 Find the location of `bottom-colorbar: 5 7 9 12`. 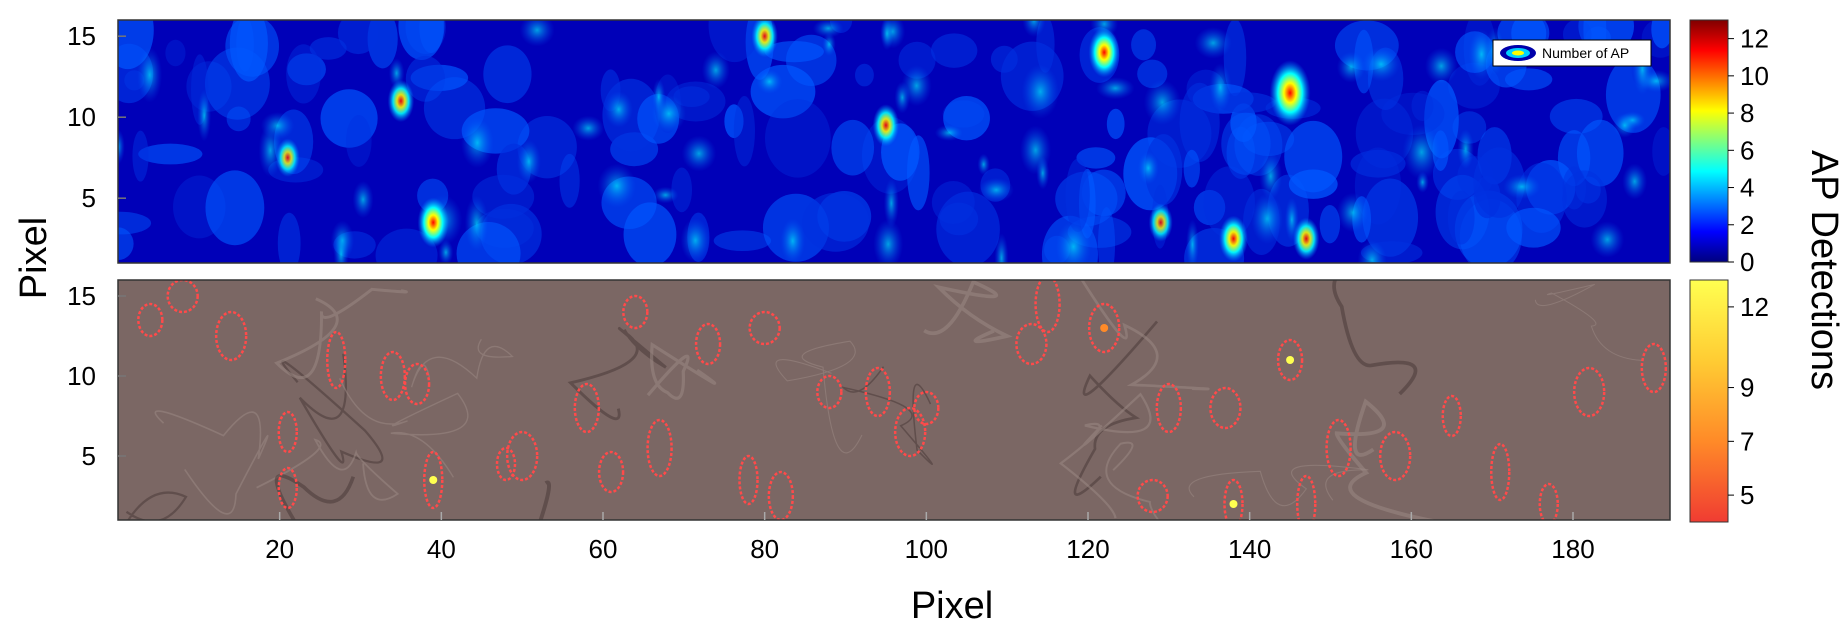

bottom-colorbar: 5 7 9 12 is located at coordinates (1729, 401).